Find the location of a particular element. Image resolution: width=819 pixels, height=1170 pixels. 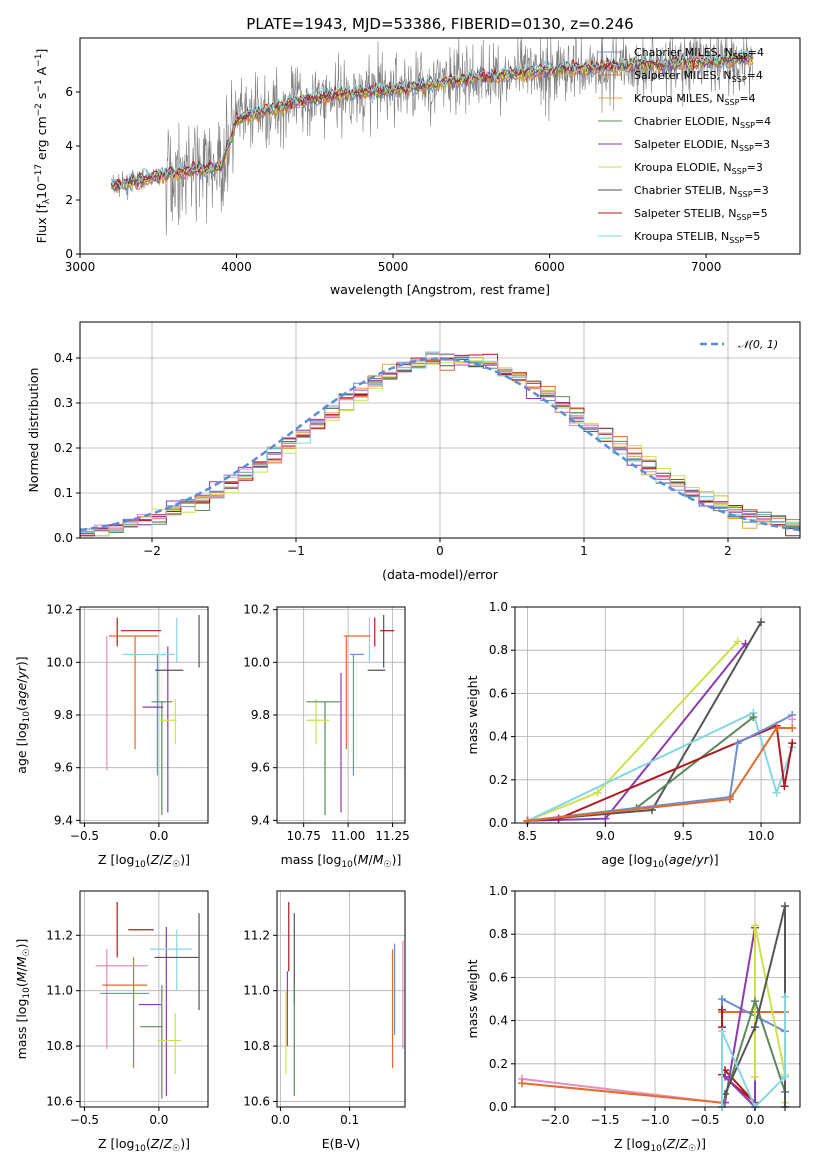

histogram-ticks: −2 −1 0 1 2 0.0 0.1 0.2 0.3 0.4 is located at coordinates (393, 454).